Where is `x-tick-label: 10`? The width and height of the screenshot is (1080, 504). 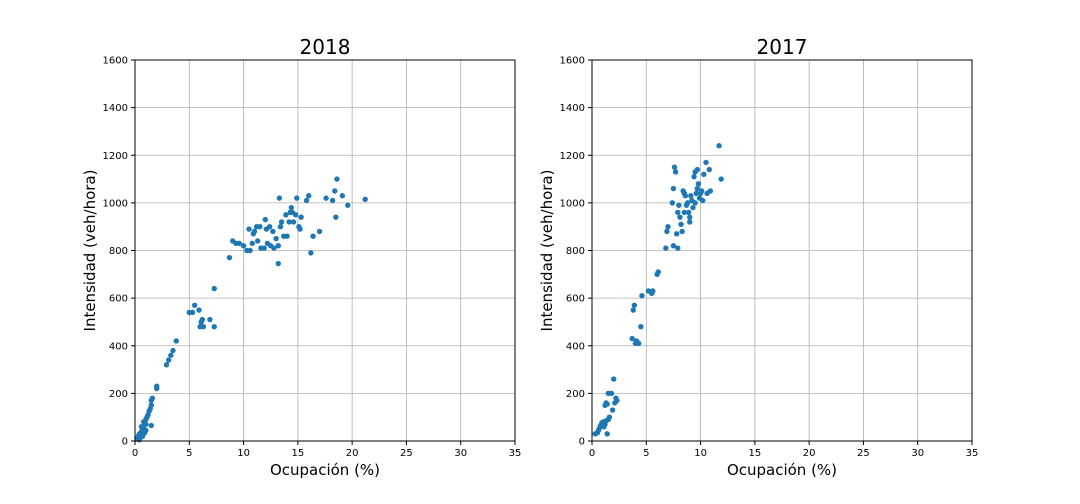 x-tick-label: 10 is located at coordinates (700, 453).